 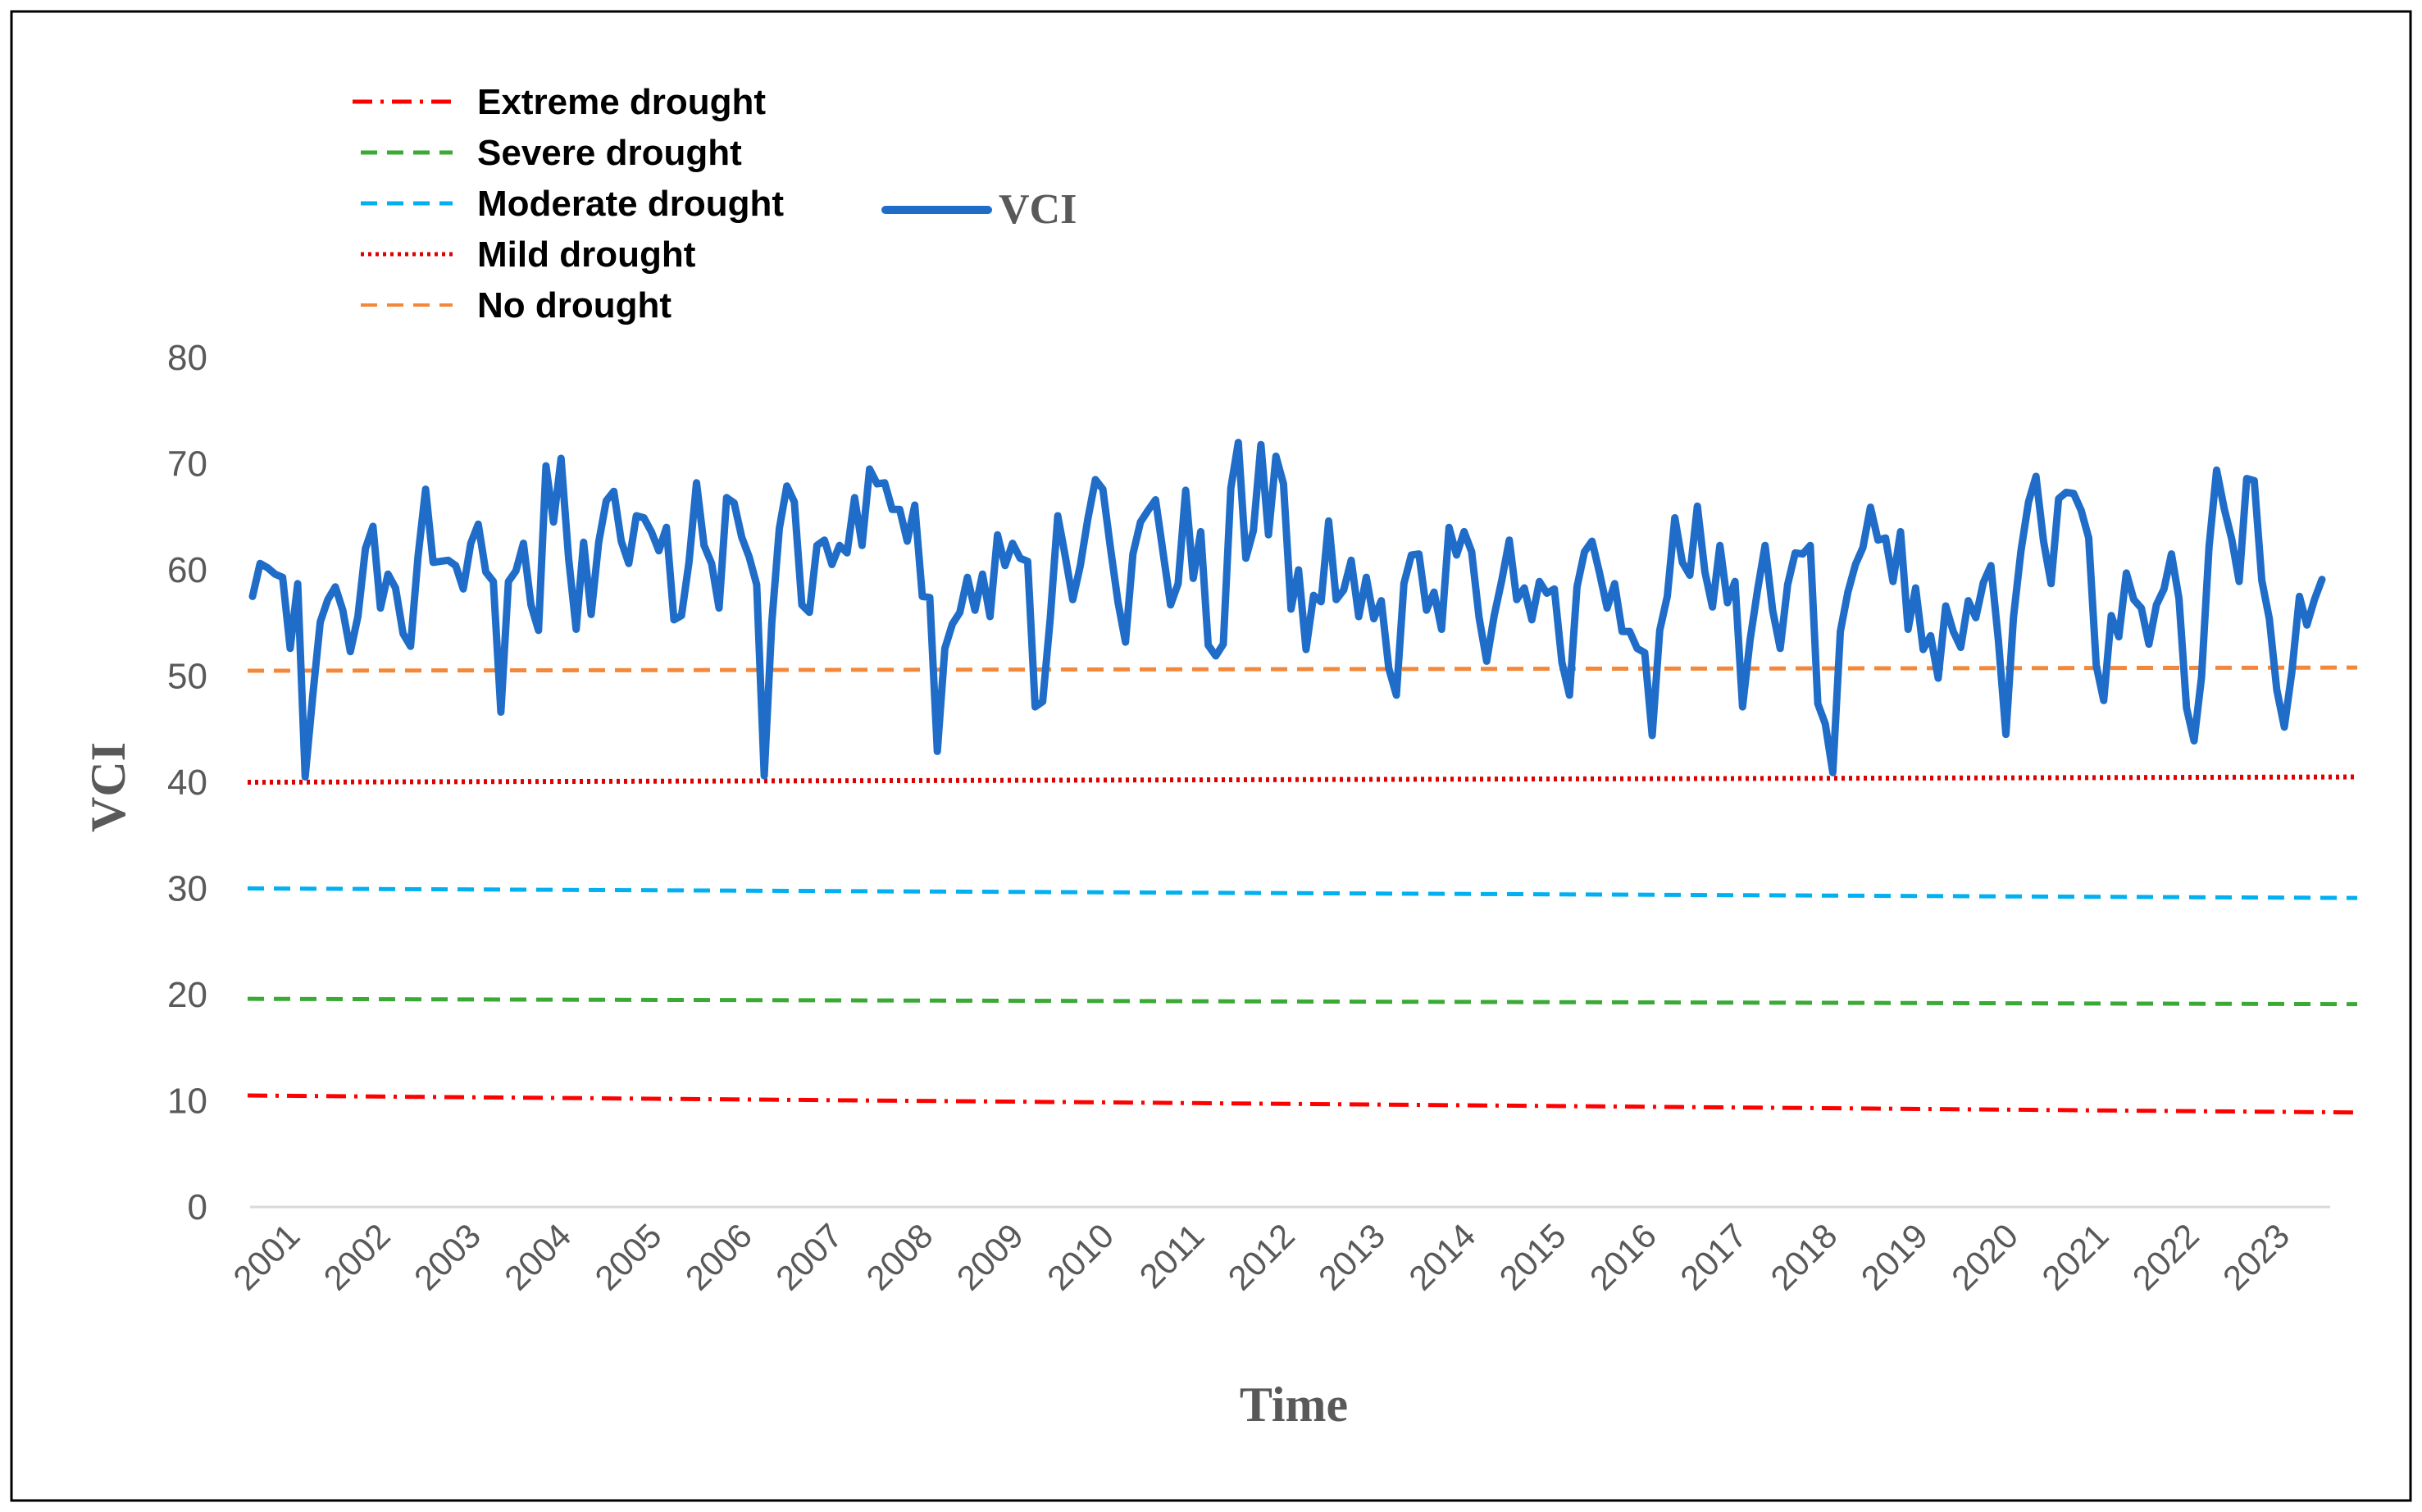 What do you see at coordinates (630, 204) in the screenshot?
I see `legend-label-moderate-drought: Moderate drought` at bounding box center [630, 204].